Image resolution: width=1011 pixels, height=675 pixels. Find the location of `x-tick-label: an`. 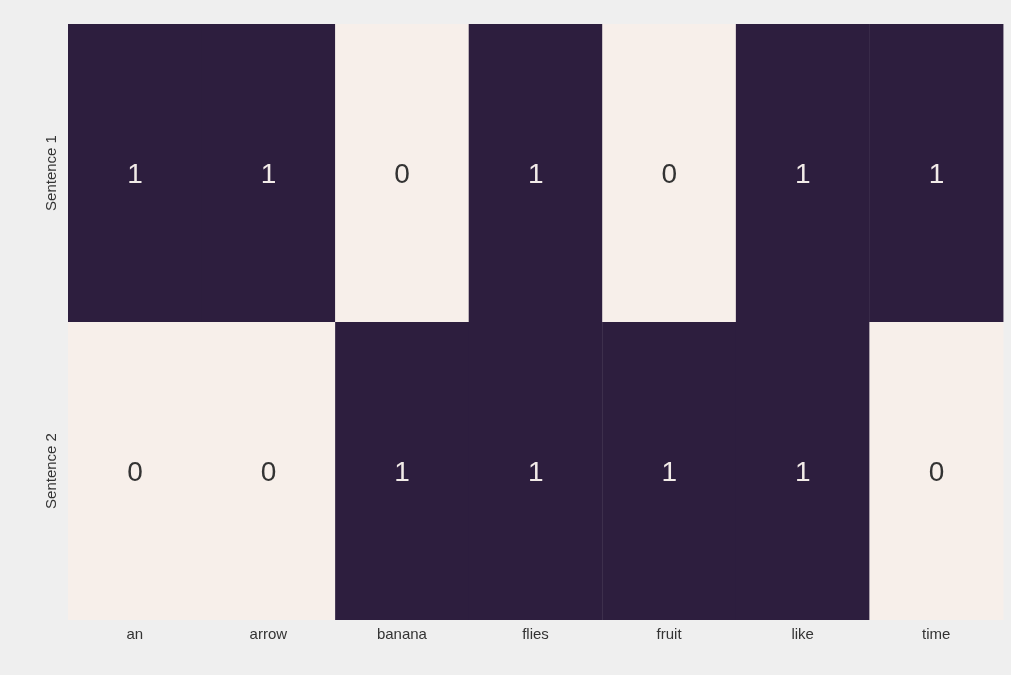

x-tick-label: an is located at coordinates (135, 633).